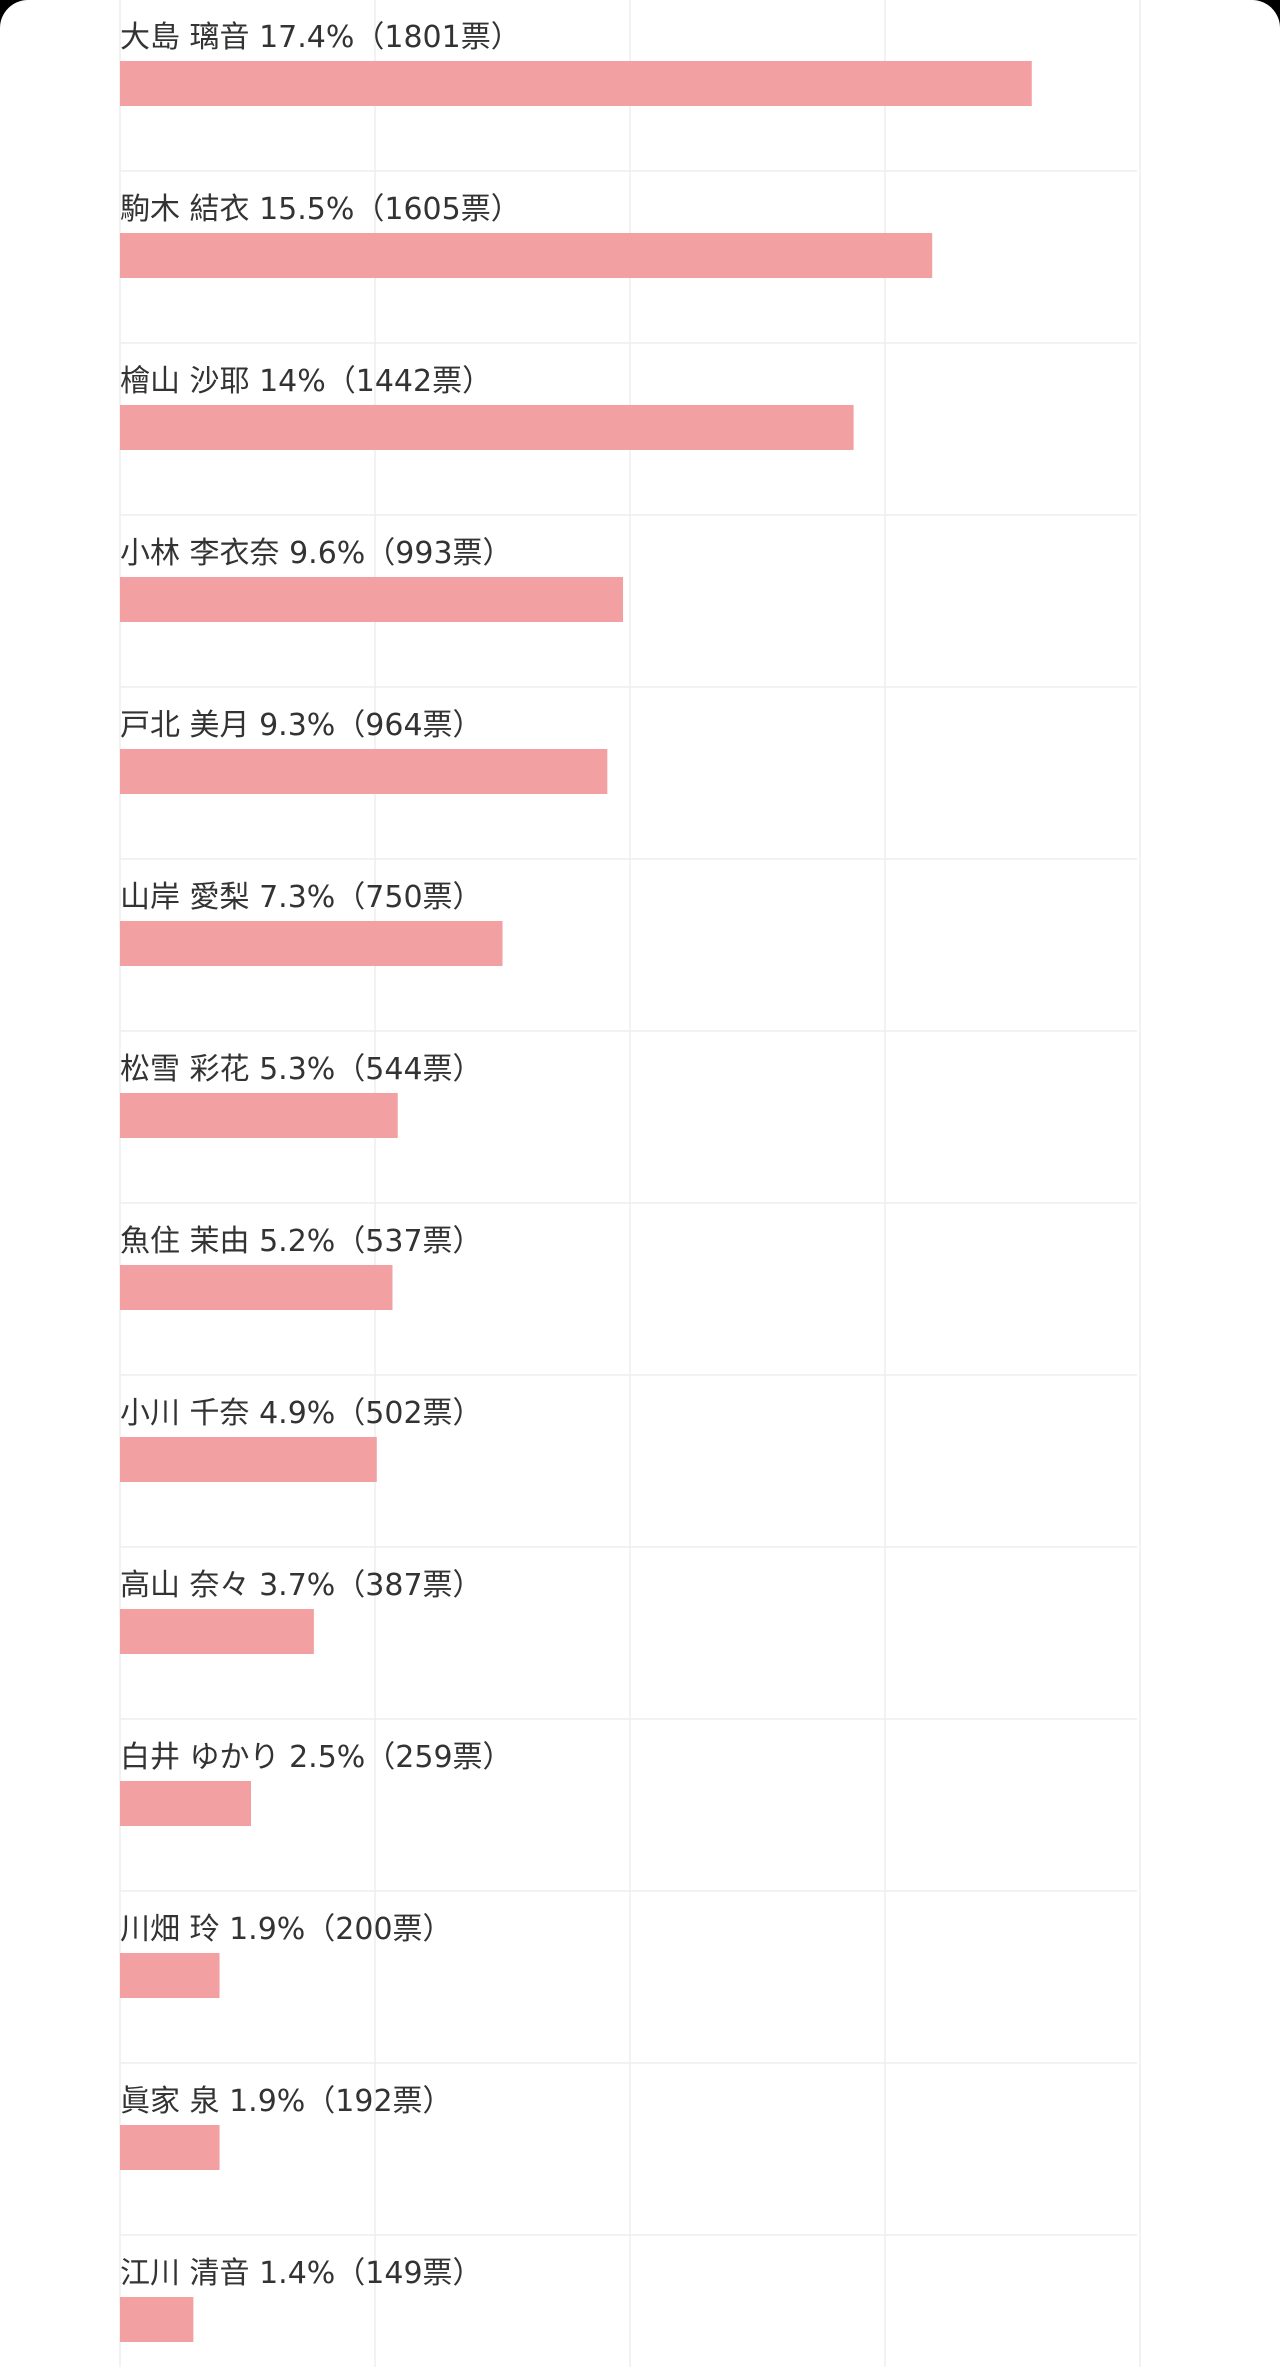 Image resolution: width=1280 pixels, height=2367 pixels. What do you see at coordinates (306, 381) in the screenshot?
I see `bar-label: 檜山 沙耶 14%（1442票）` at bounding box center [306, 381].